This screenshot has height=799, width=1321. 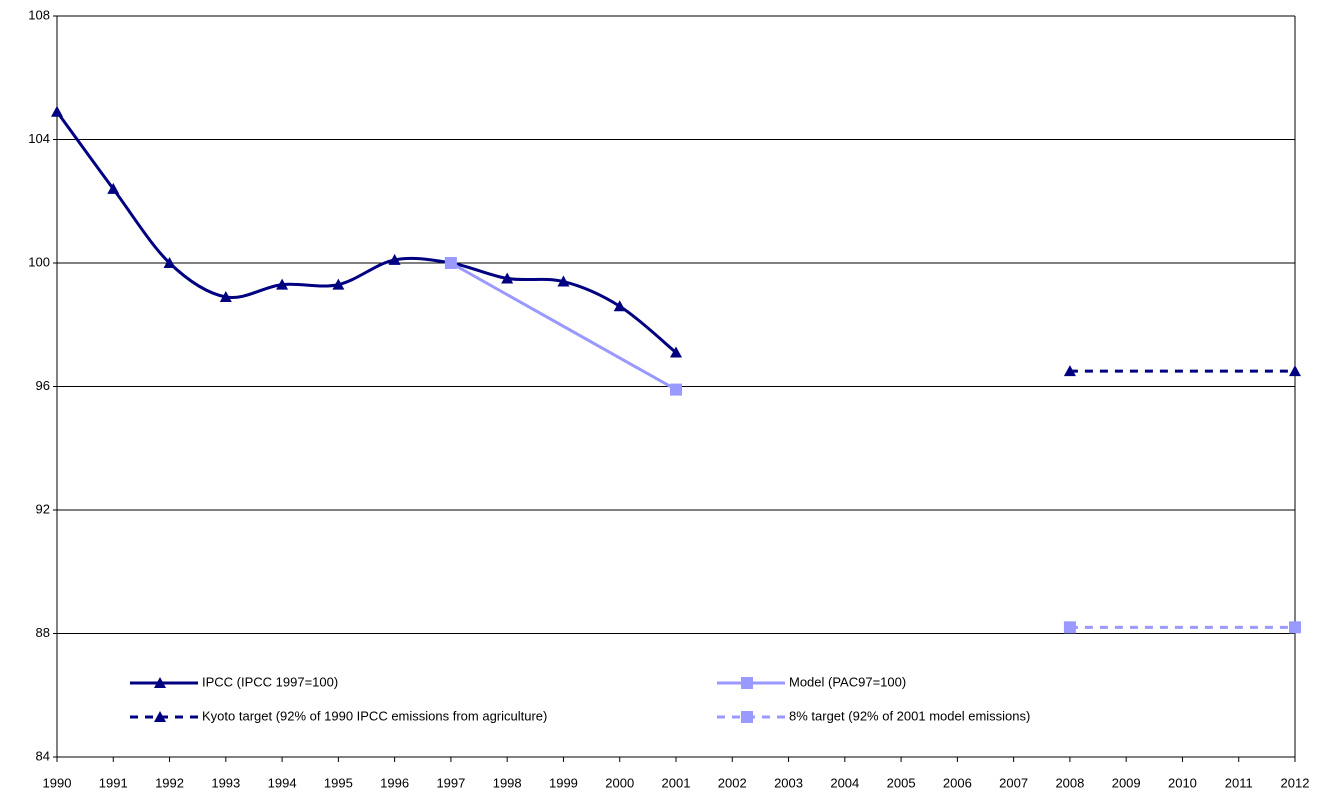 What do you see at coordinates (338, 782) in the screenshot?
I see `x-tick-label: 1995` at bounding box center [338, 782].